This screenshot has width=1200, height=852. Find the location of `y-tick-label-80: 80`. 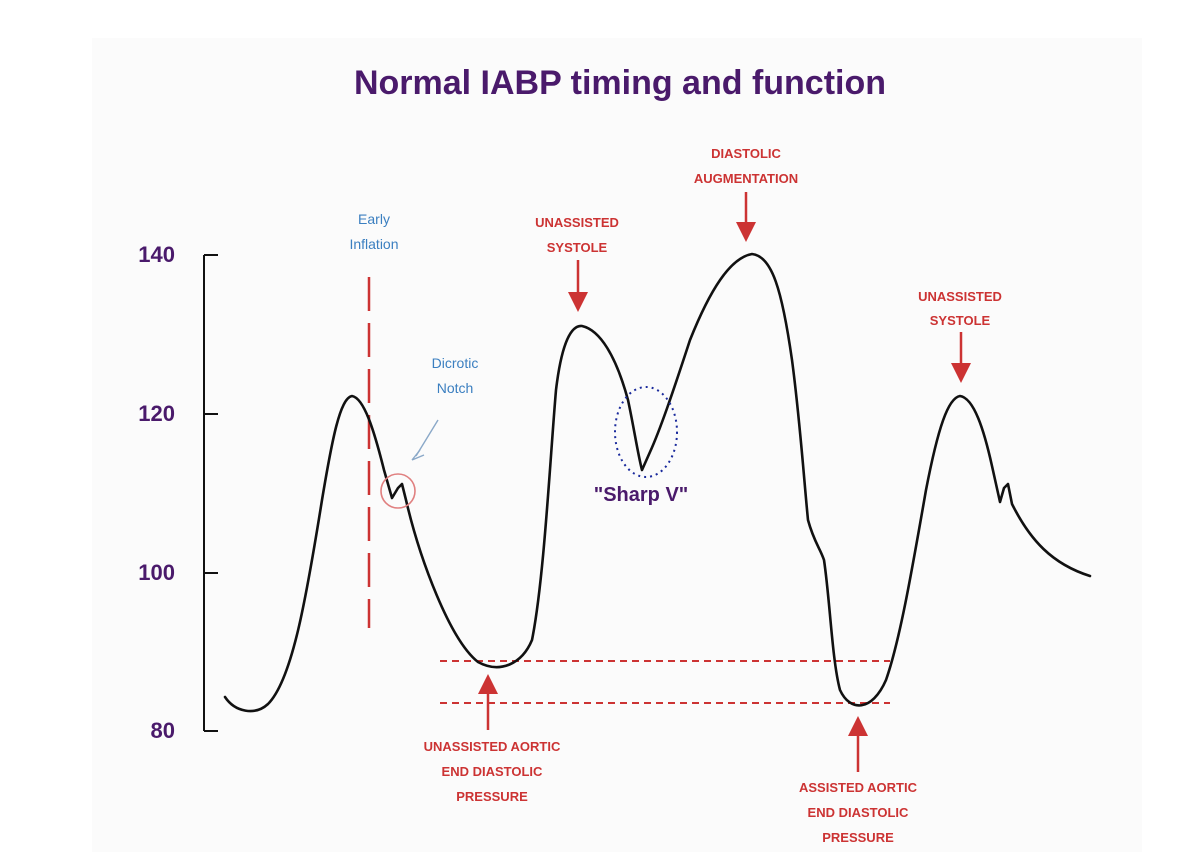

y-tick-label-80: 80 is located at coordinates (163, 730).